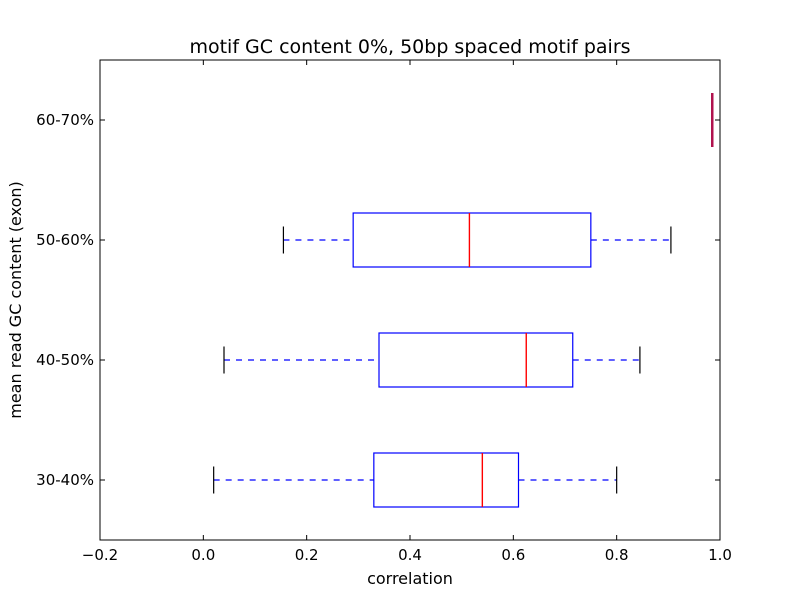  What do you see at coordinates (720, 555) in the screenshot?
I see `x-tick-label: 1.0` at bounding box center [720, 555].